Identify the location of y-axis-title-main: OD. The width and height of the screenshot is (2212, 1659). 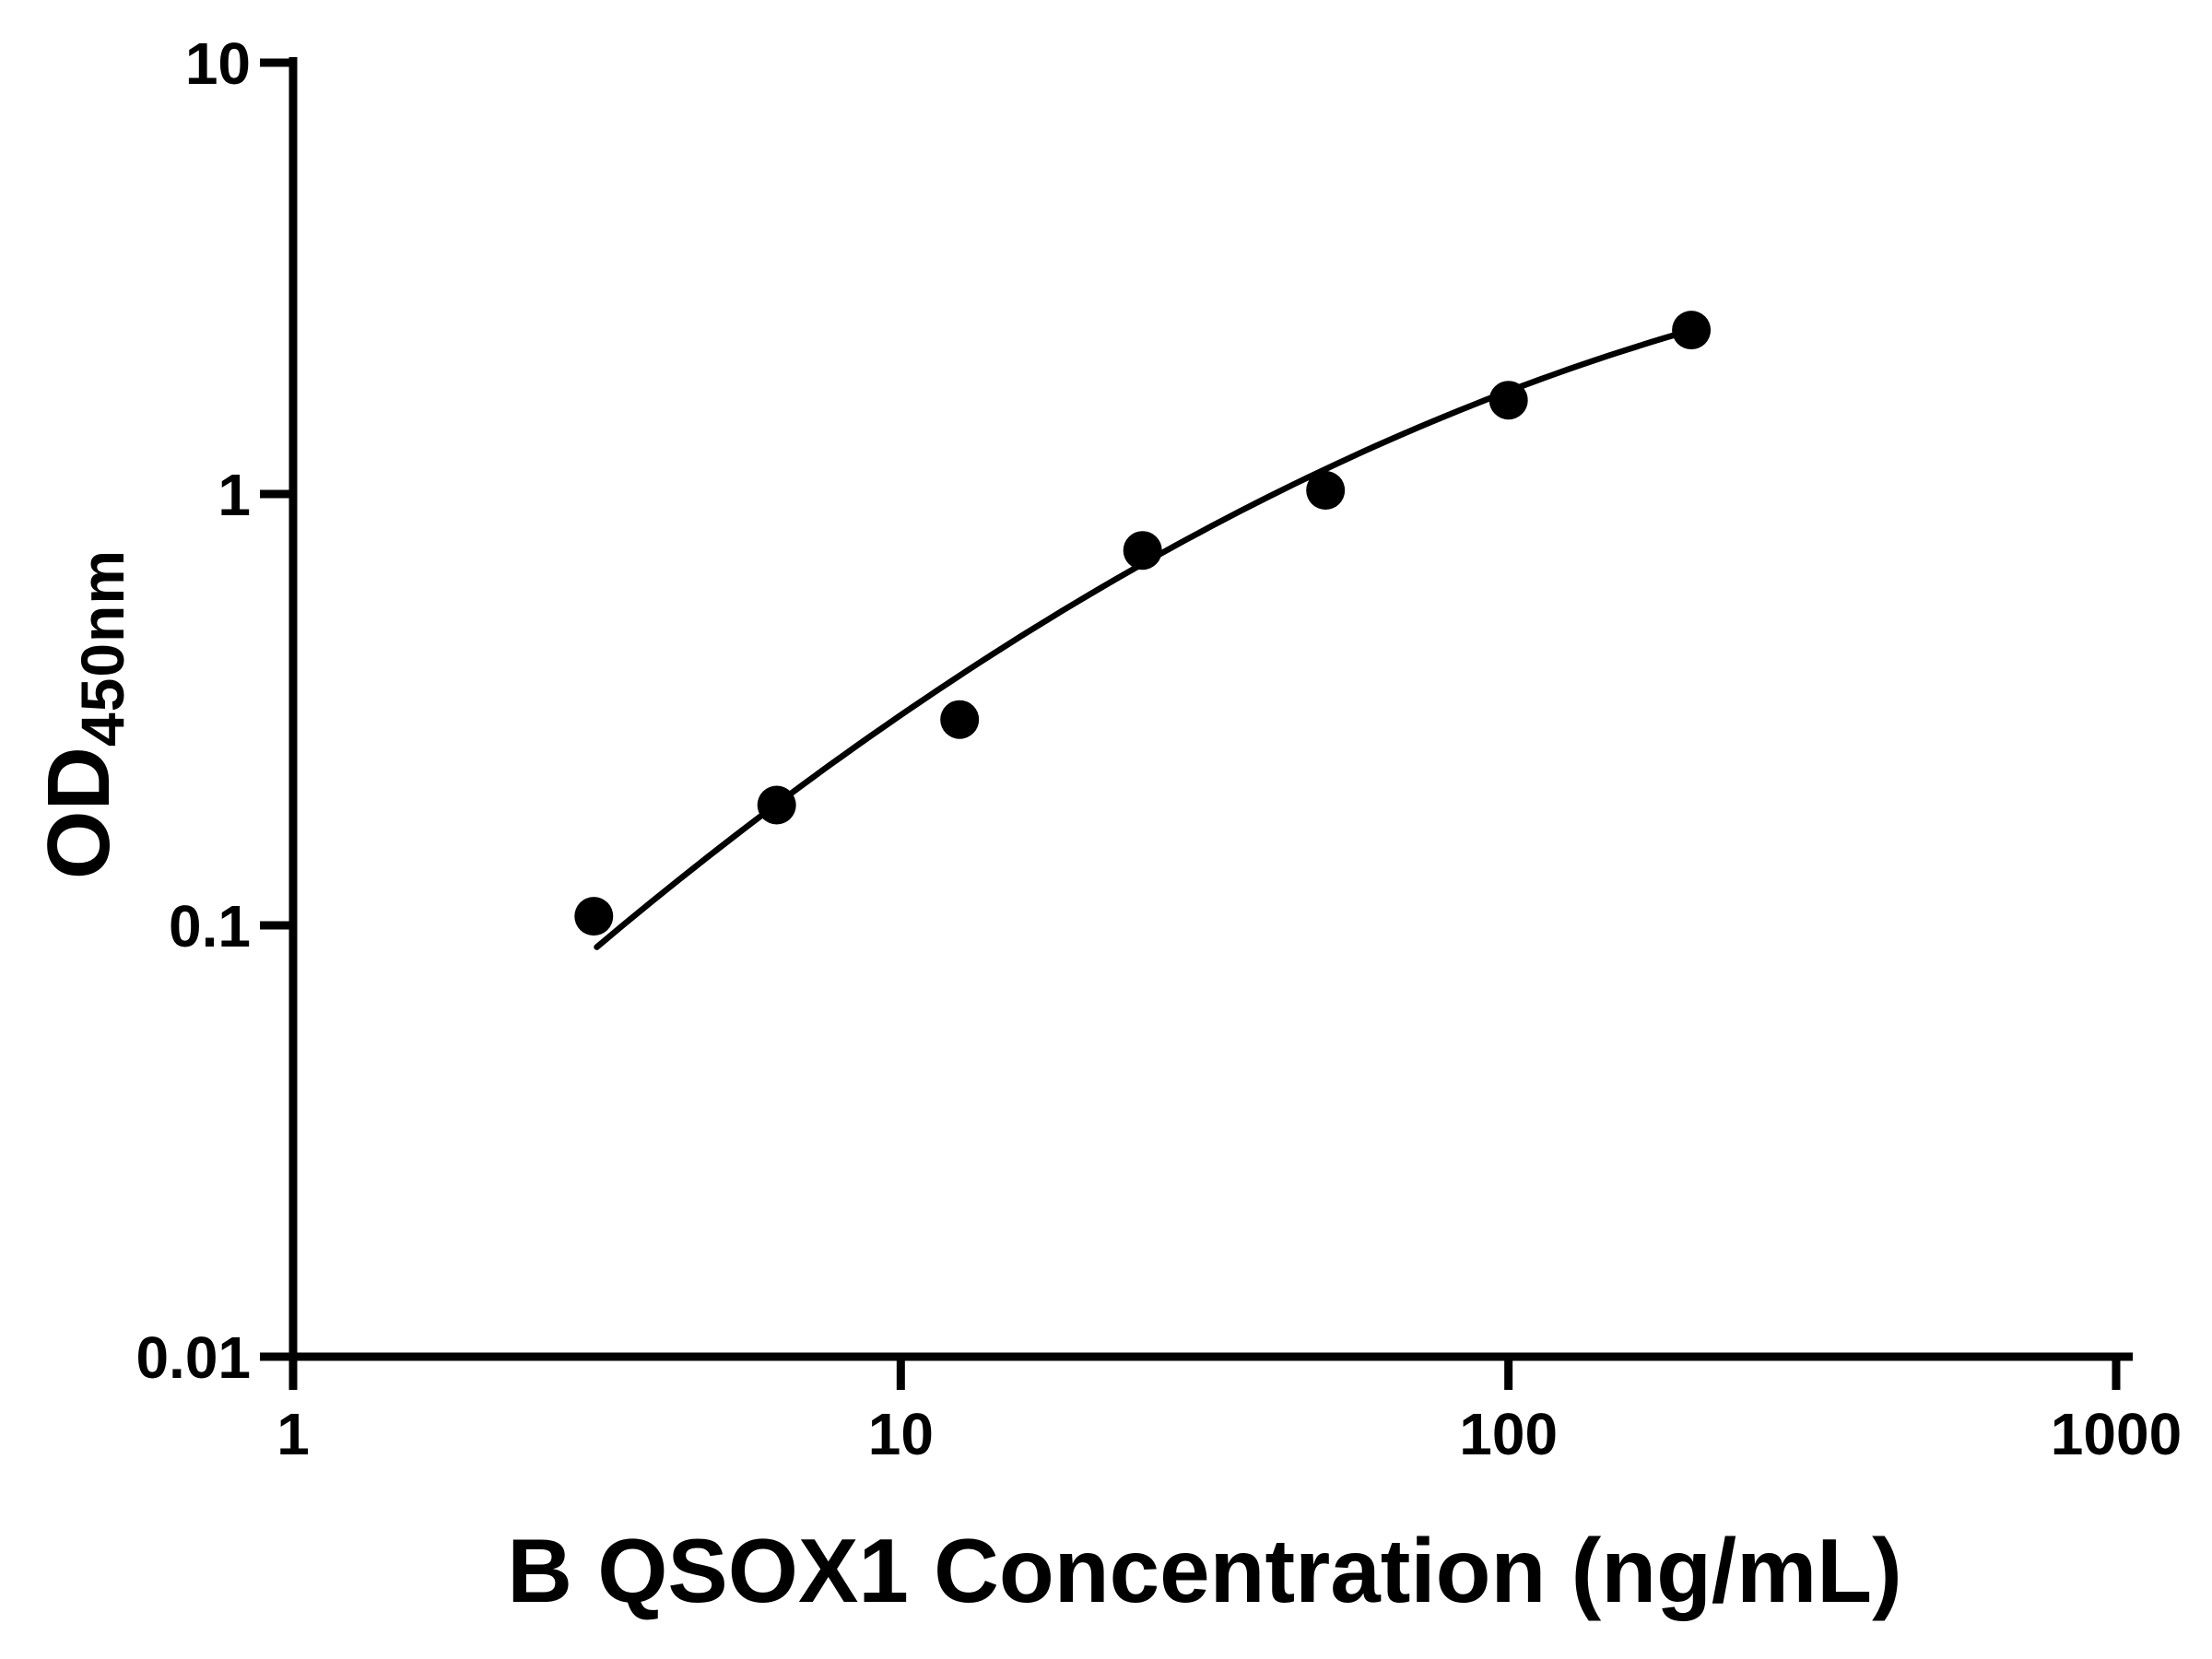
(78, 813).